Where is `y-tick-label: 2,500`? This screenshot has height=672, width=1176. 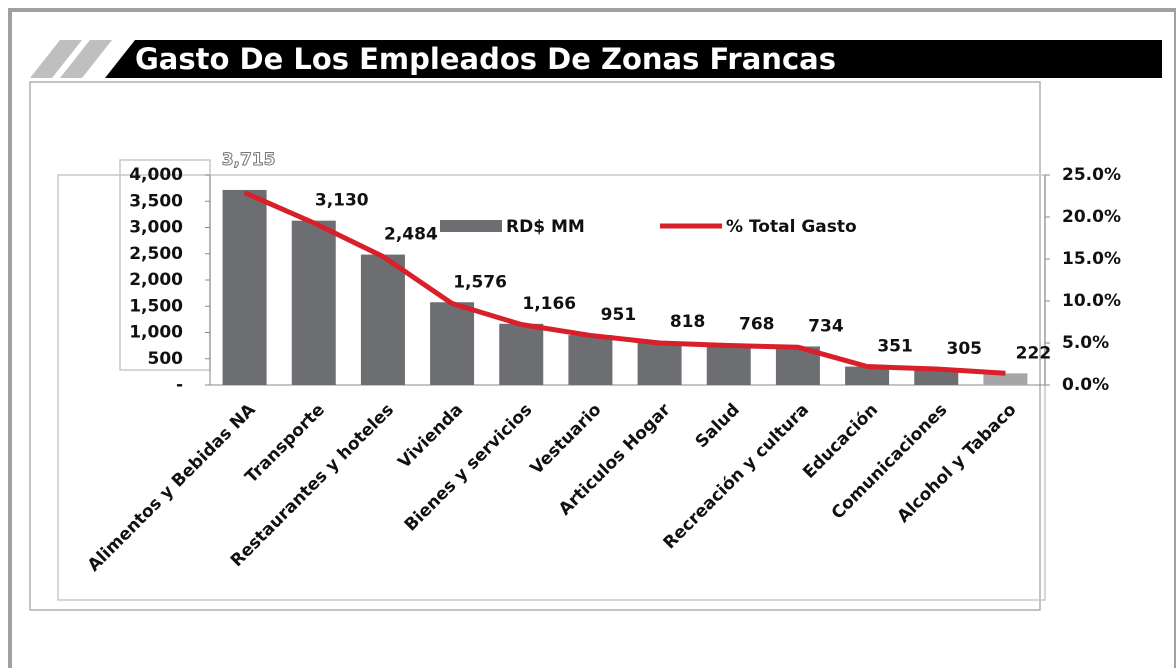 y-tick-label: 2,500 is located at coordinates (156, 254).